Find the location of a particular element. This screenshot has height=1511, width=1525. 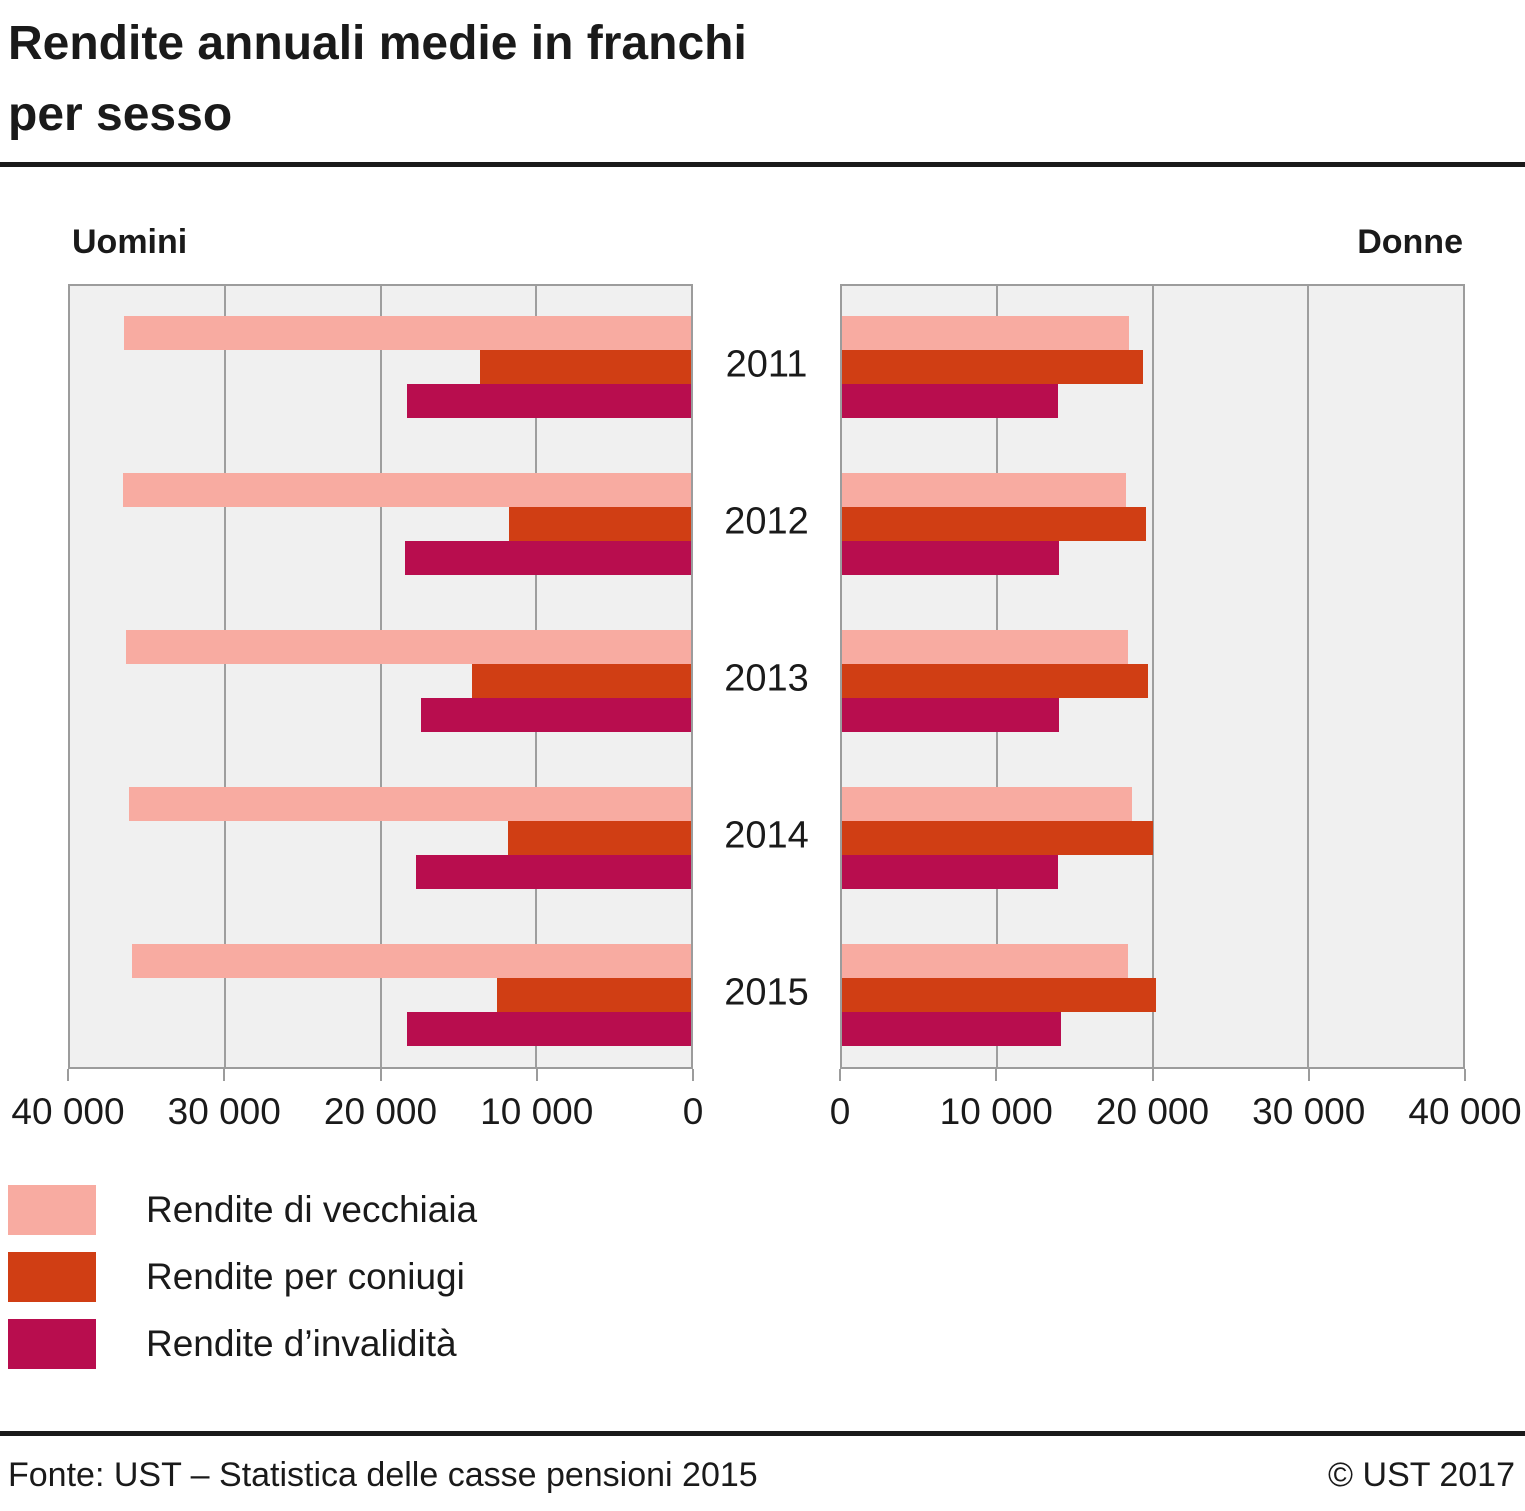

bar-uomini-2011-s1 is located at coordinates (585, 367).